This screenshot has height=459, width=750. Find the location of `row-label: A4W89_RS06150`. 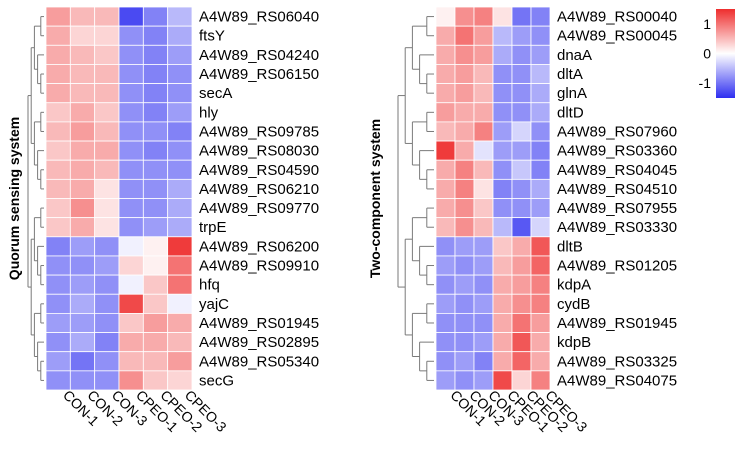

row-label: A4W89_RS06150 is located at coordinates (259, 74).